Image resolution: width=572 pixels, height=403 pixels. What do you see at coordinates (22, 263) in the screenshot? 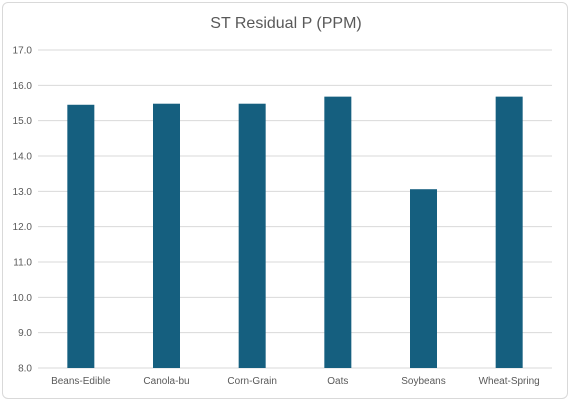
I see `y-tick-label: 11.0` at bounding box center [22, 263].